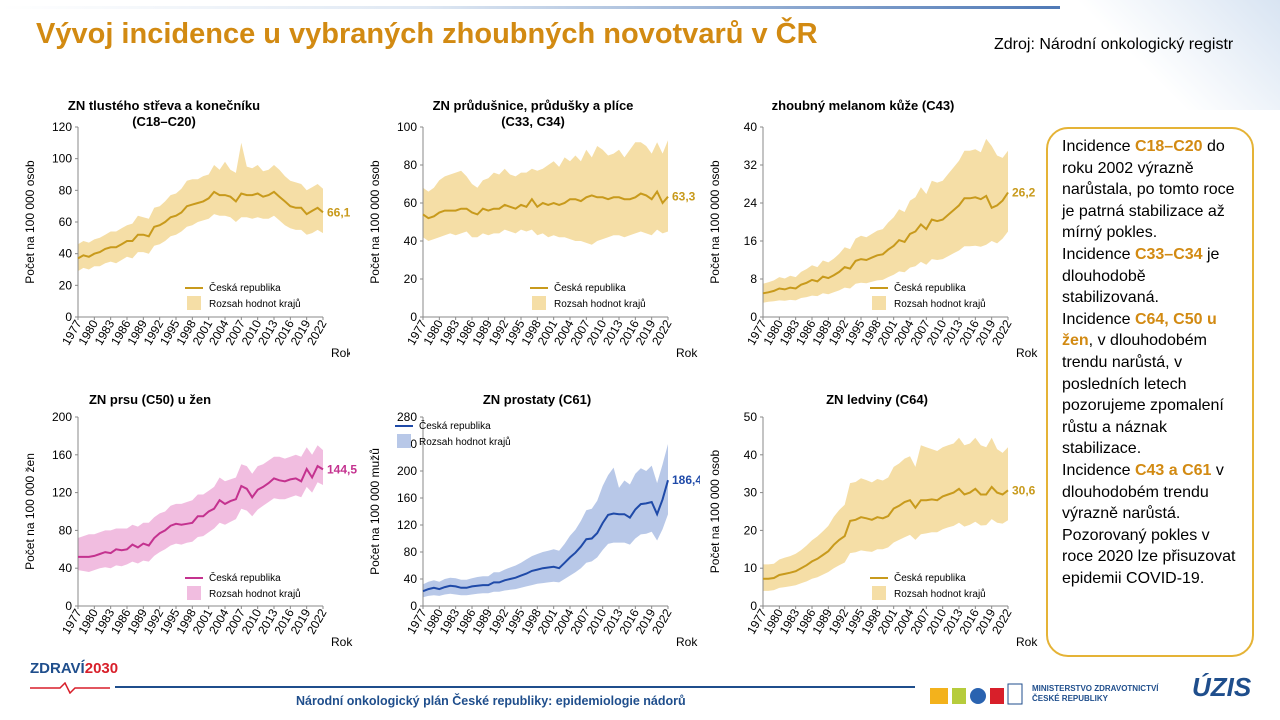 The height and width of the screenshot is (720, 1280). Describe the element at coordinates (751, 493) in the screenshot. I see `y-tick-label: 30` at that location.